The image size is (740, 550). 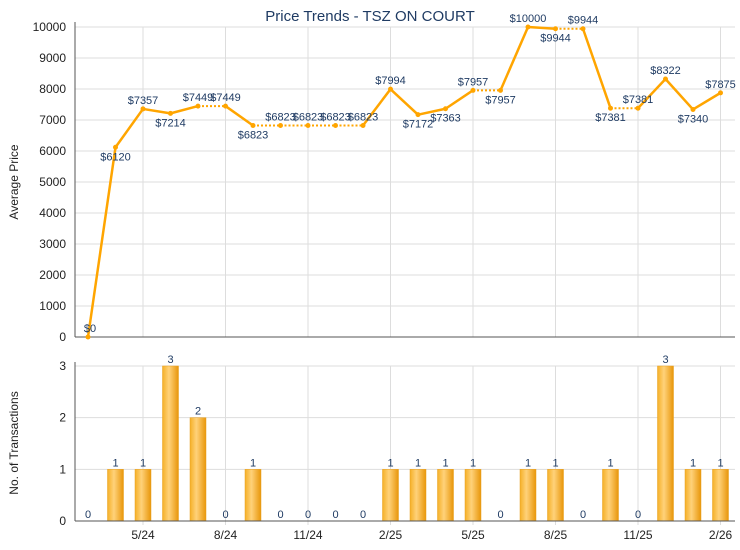 I want to click on price-data-label: $7340, so click(x=693, y=119).